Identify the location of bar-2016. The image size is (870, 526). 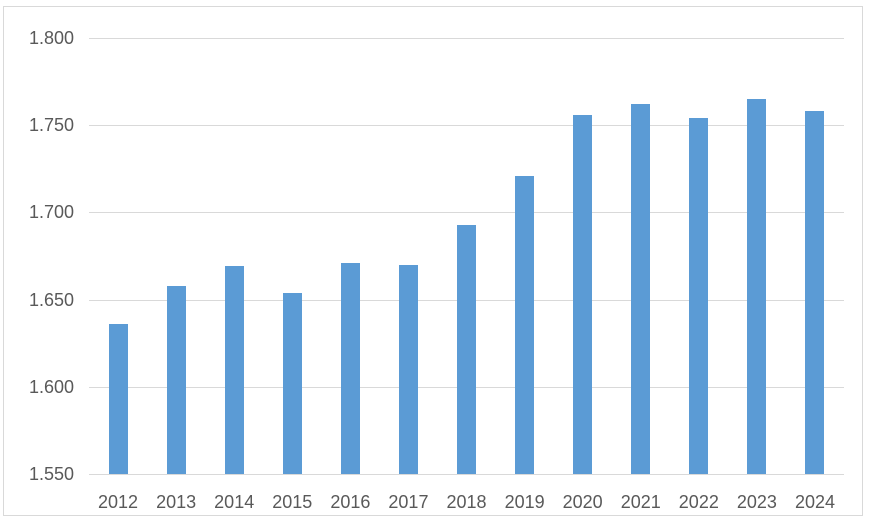
(350, 368).